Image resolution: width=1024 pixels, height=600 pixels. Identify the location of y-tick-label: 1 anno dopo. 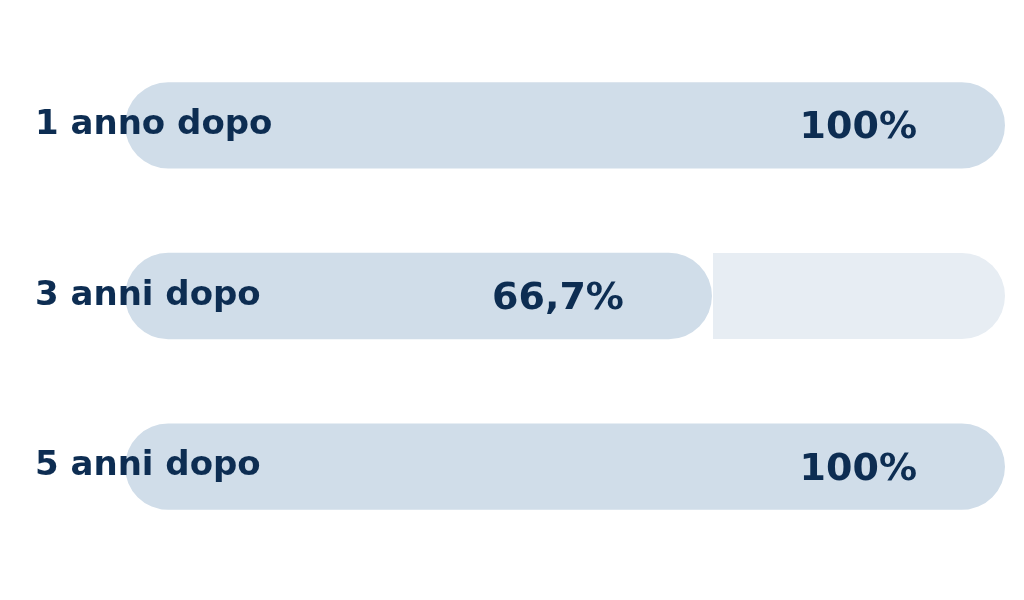
(154, 122).